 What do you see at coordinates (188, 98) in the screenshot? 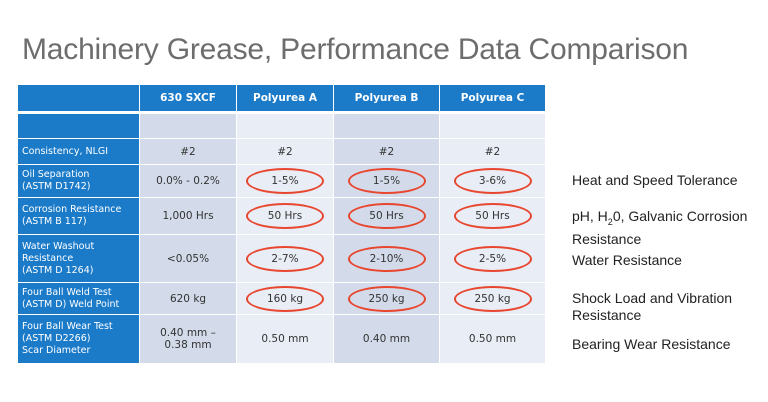
I see `header-630-sxcf: 630 SXCF` at bounding box center [188, 98].